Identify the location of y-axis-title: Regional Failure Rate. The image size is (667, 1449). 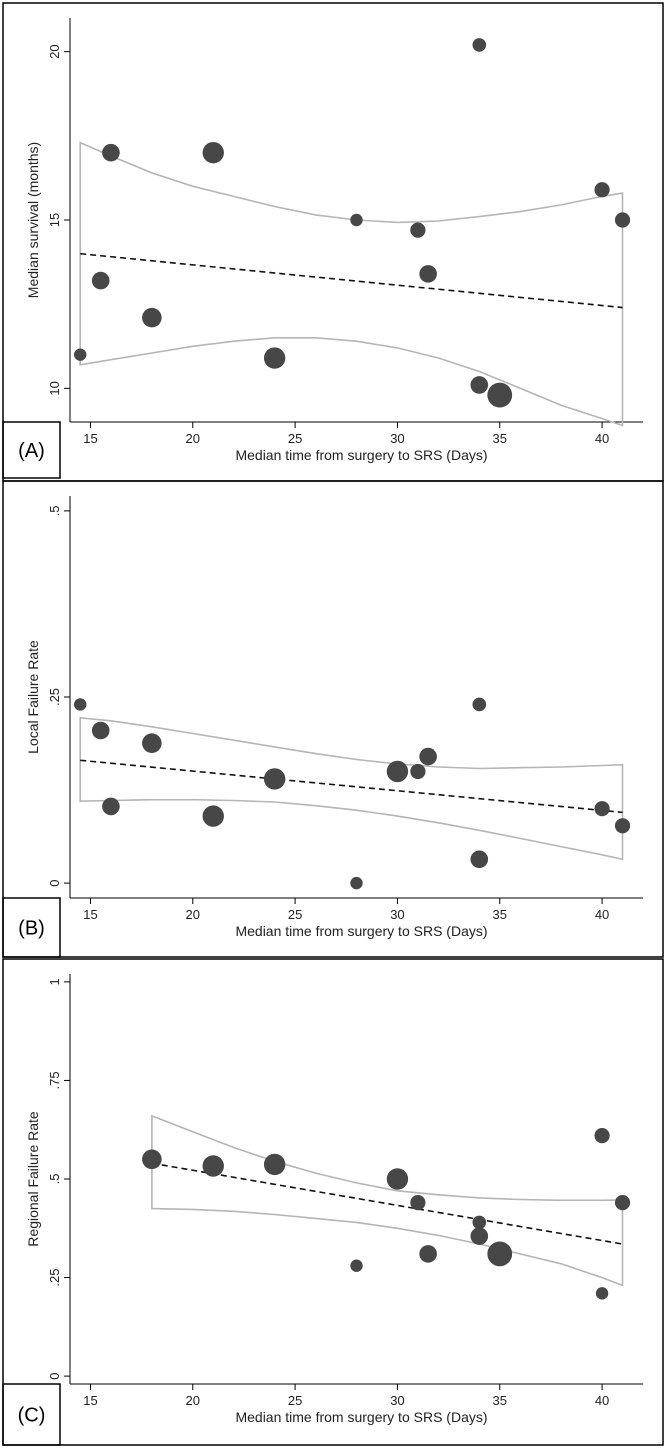
(33, 1179).